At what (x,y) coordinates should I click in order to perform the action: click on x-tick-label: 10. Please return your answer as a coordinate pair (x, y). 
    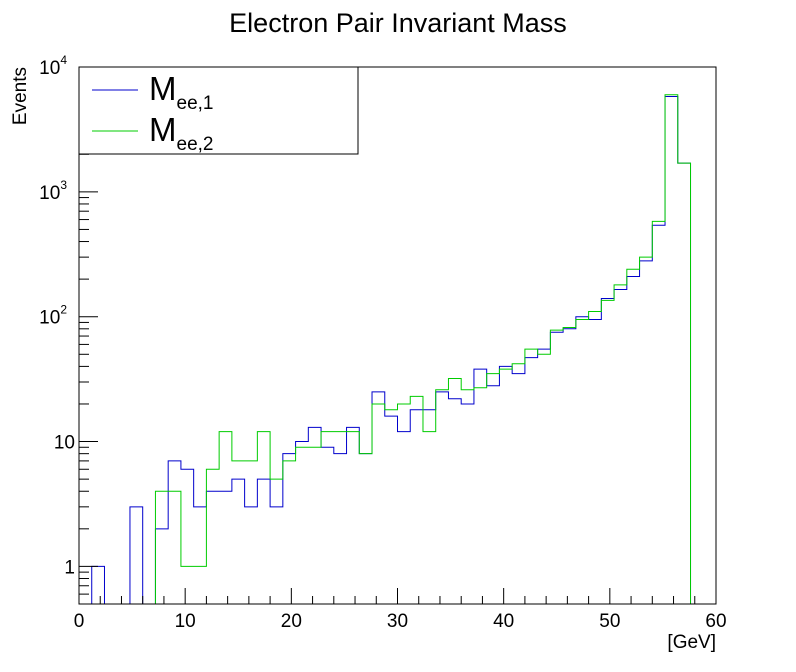
    Looking at the image, I should click on (185, 621).